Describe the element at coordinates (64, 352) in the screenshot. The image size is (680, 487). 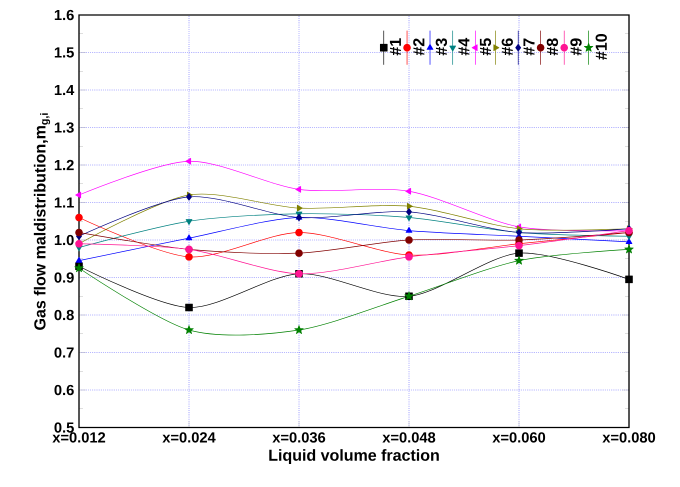
I see `y-tick-label: 0.7` at that location.